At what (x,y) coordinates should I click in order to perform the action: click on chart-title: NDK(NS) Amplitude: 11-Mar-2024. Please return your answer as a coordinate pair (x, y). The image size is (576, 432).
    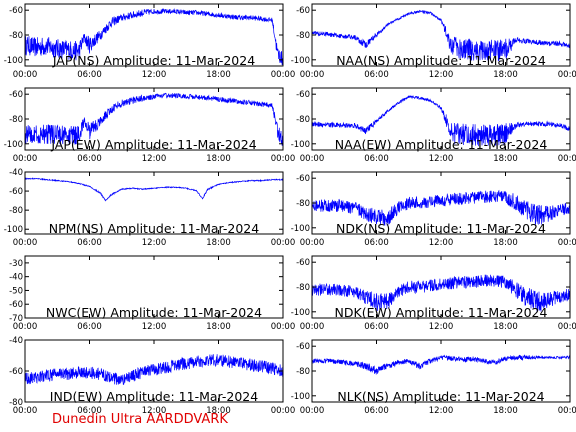
    Looking at the image, I should click on (441, 228).